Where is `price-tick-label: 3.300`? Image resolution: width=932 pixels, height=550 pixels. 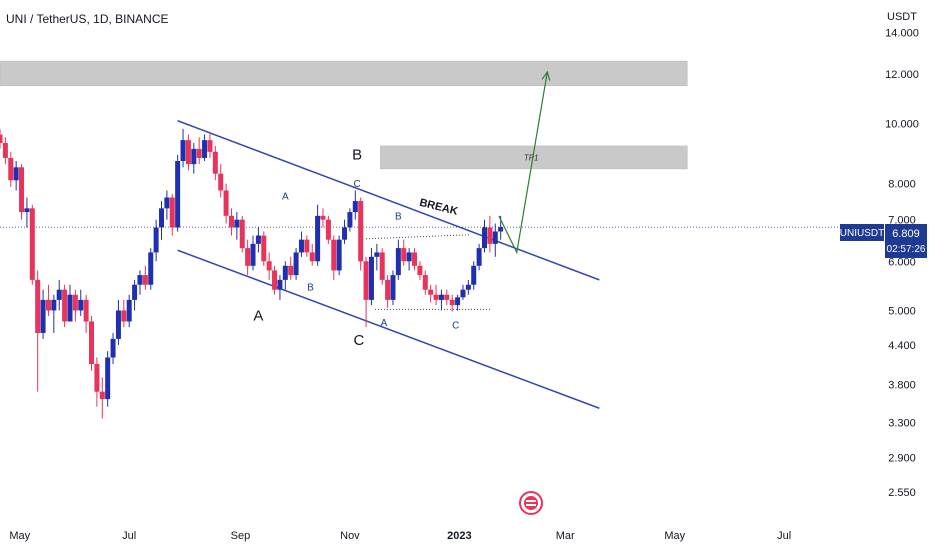 price-tick-label: 3.300 is located at coordinates (902, 424).